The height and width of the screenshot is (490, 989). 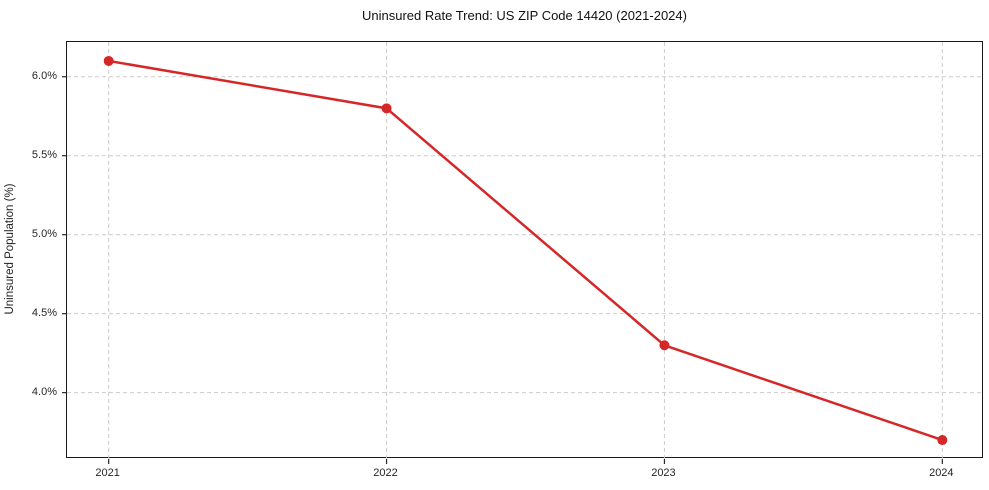 I want to click on y-axis-label: Uninsured Population (%), so click(x=10, y=249).